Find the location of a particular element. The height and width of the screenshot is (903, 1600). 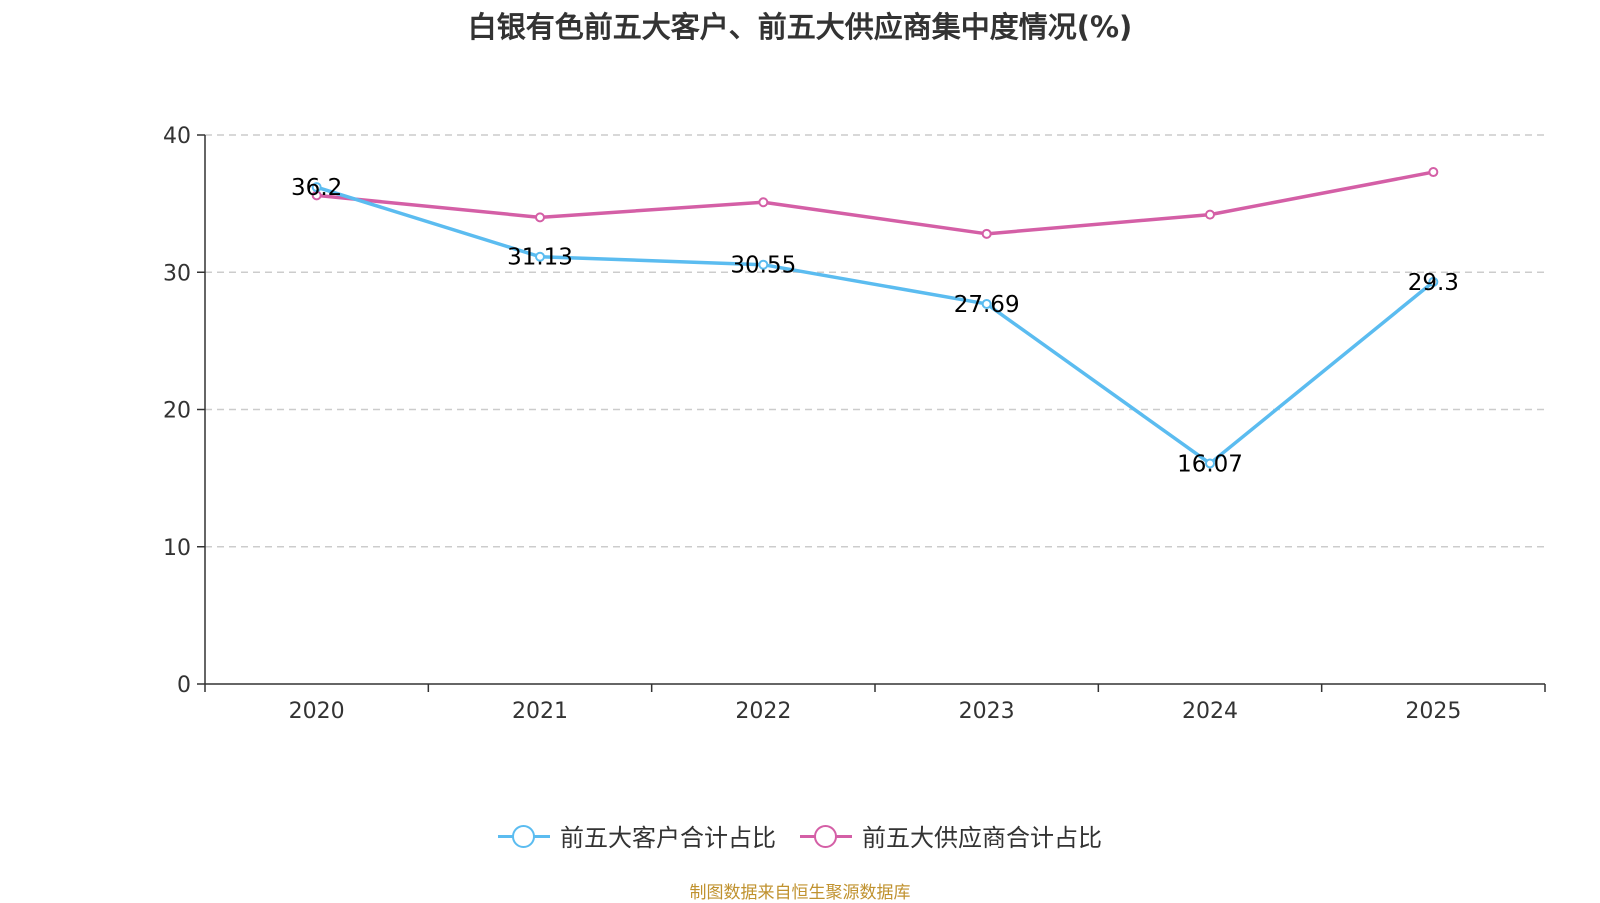

data-label-0-2024: 16.07 is located at coordinates (1210, 464).